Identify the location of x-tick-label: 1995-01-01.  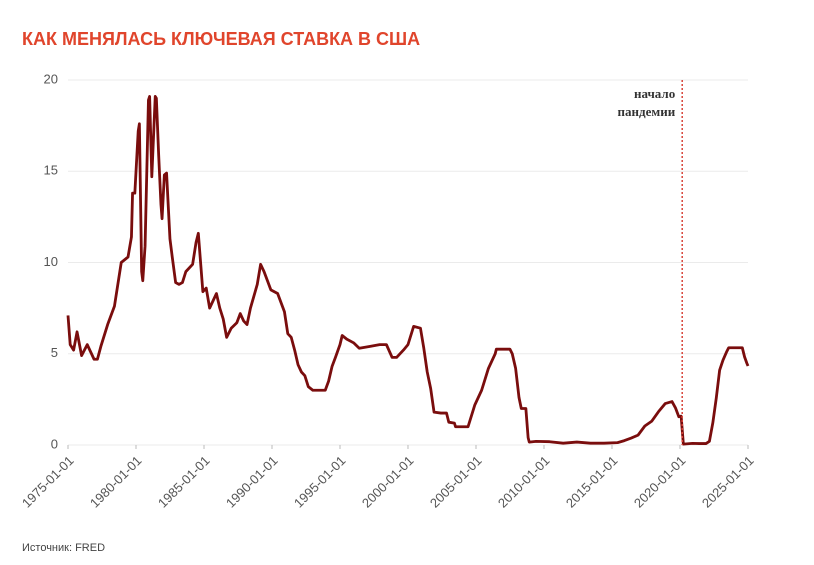
(320, 482).